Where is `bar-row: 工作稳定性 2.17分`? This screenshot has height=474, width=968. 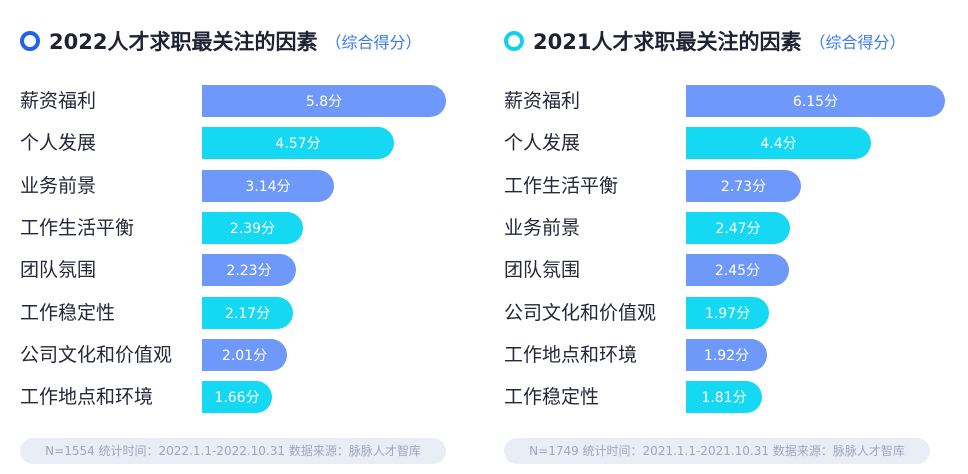
bar-row: 工作稳定性 2.17分 is located at coordinates (240, 313).